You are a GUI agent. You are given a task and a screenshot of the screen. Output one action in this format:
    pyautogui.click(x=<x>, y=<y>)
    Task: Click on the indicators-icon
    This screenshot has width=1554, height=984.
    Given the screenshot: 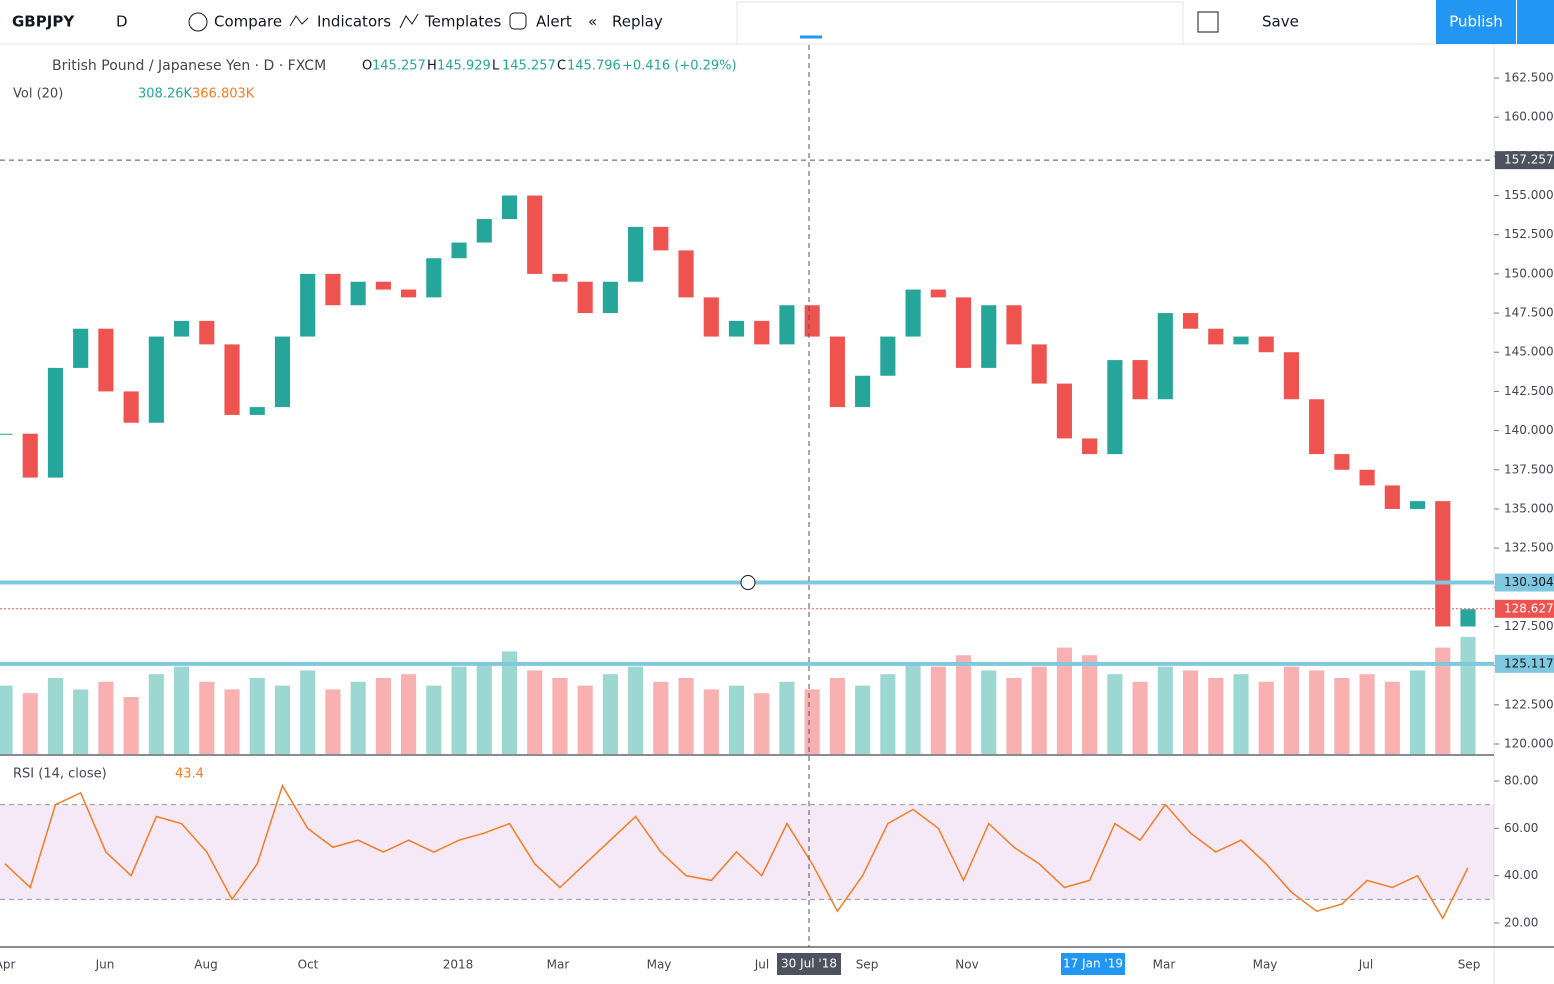 What is the action you would take?
    pyautogui.click(x=299, y=21)
    